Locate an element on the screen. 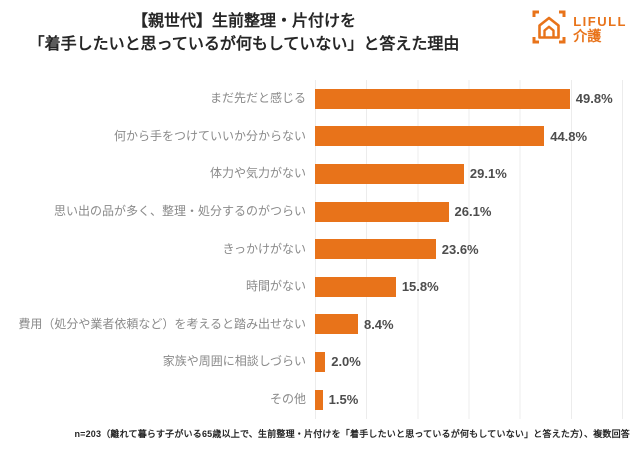 This screenshot has height=452, width=640. bar-area: 49.8% is located at coordinates (469, 98).